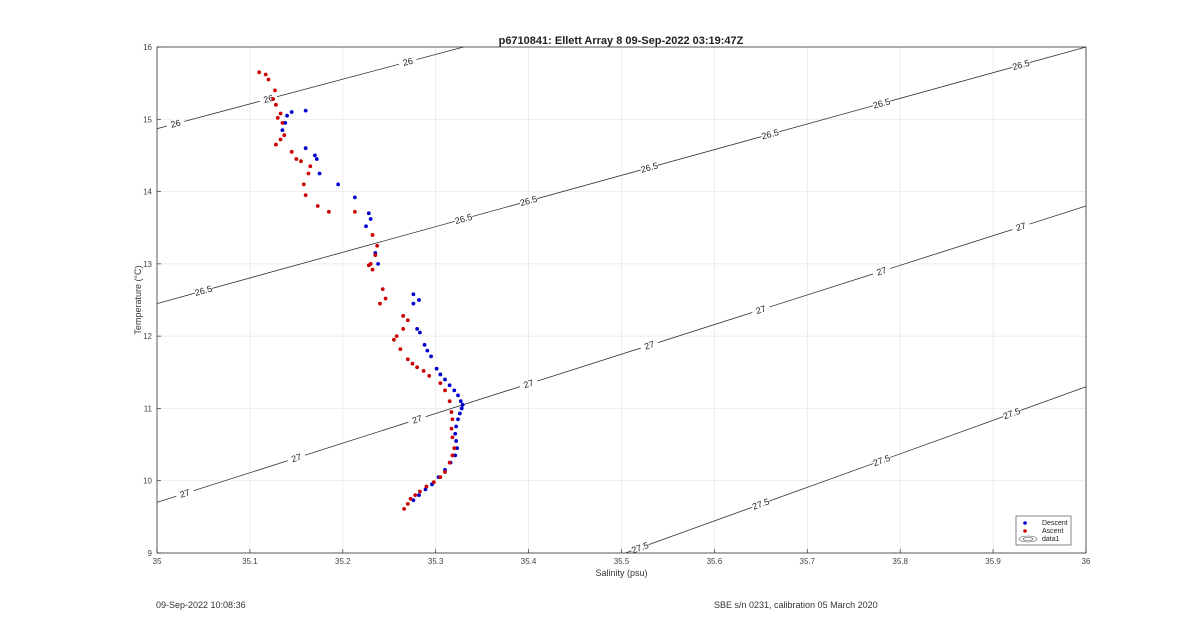 The height and width of the screenshot is (622, 1200). Describe the element at coordinates (796, 605) in the screenshot. I see `footer-calibration: SBE s/n 0231, calibration 05 March 2020` at that location.